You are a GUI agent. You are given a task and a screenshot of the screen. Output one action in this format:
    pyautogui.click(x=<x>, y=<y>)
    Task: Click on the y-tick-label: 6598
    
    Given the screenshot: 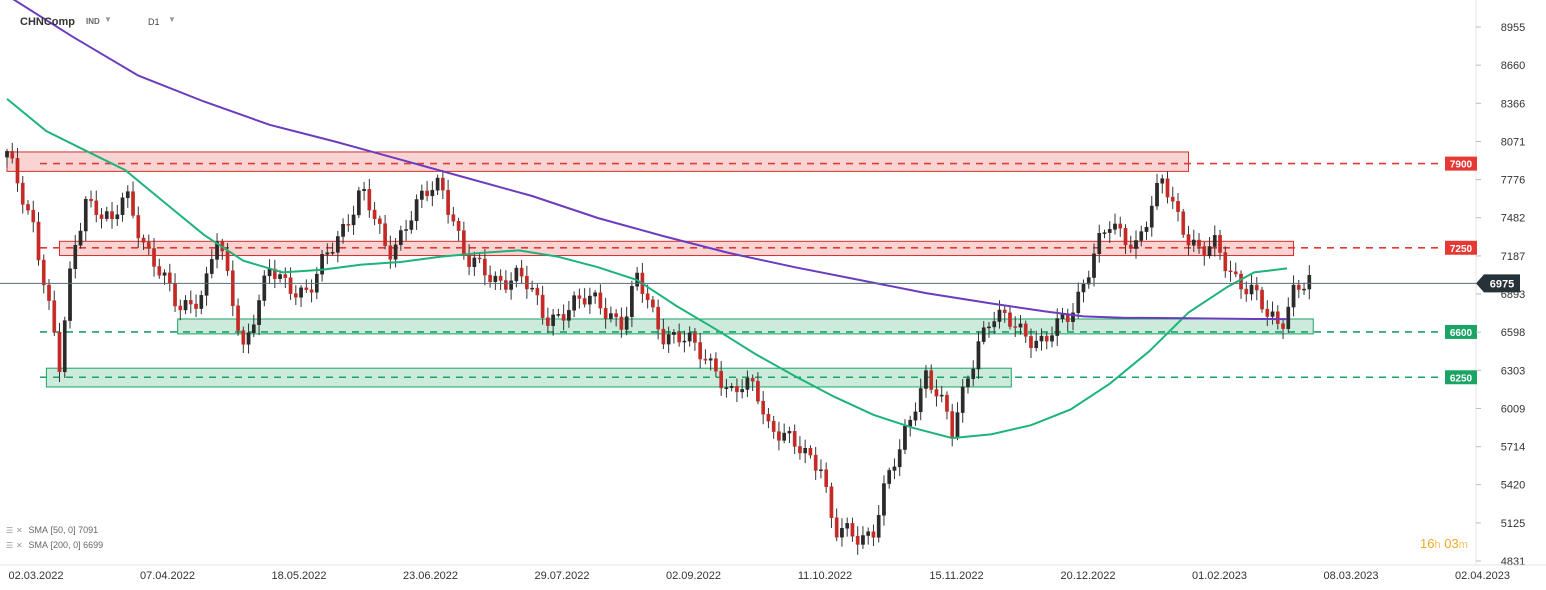 What is the action you would take?
    pyautogui.click(x=1513, y=333)
    